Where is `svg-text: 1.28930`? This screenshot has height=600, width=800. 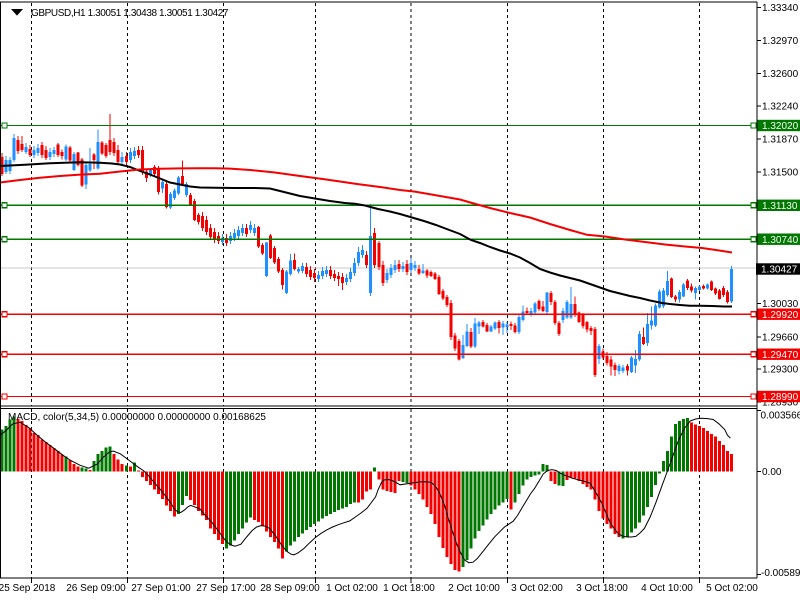 svg-text: 1.28930 is located at coordinates (780, 403).